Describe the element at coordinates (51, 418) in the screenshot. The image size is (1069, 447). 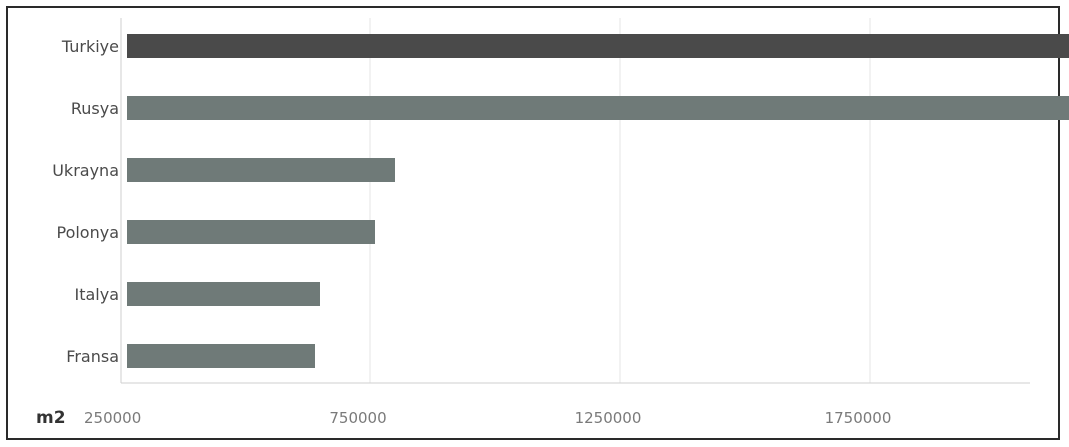
I see `x-axis-unit-label: m2` at that location.